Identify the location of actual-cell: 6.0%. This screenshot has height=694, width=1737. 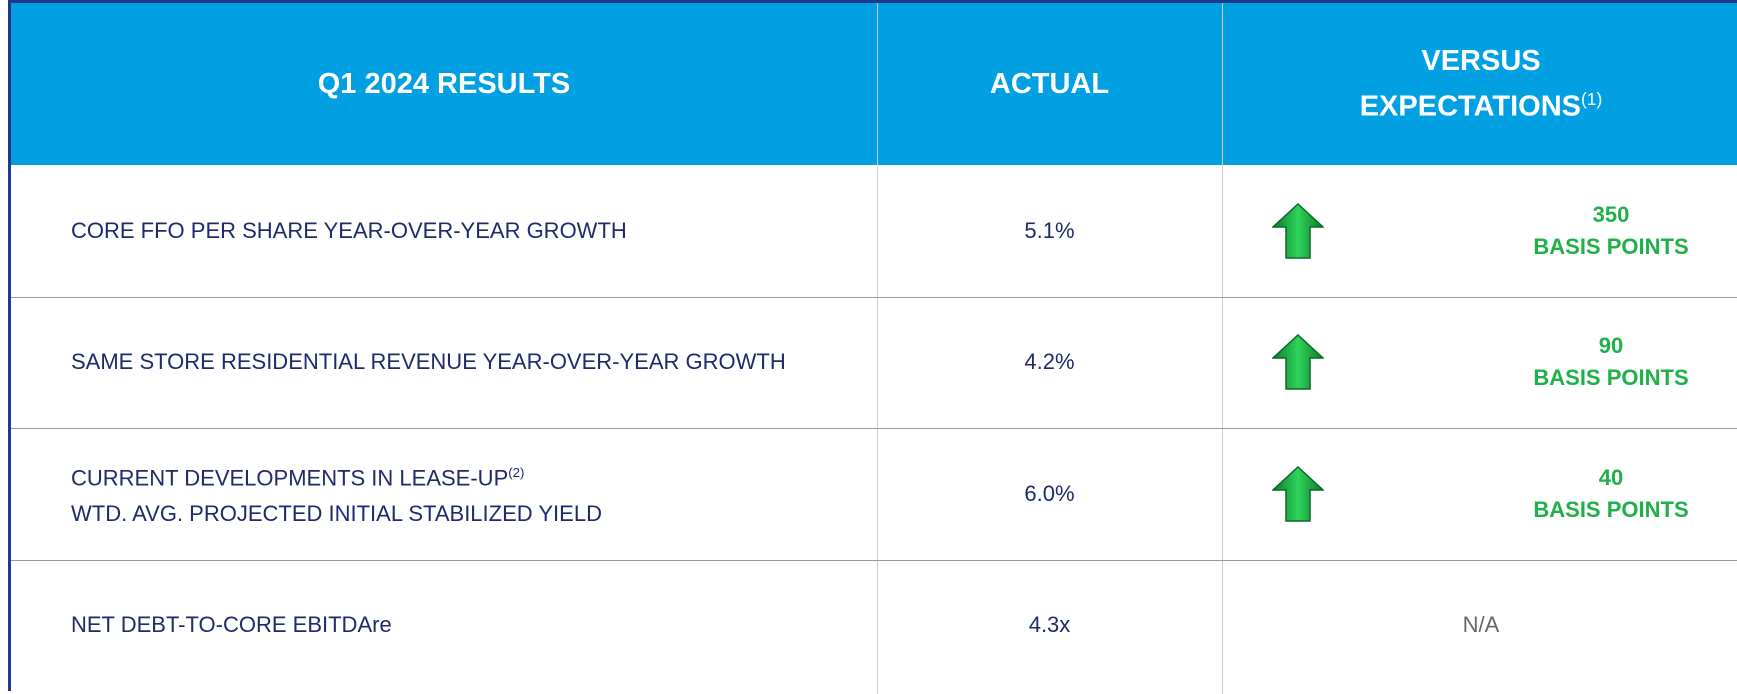
(1049, 494).